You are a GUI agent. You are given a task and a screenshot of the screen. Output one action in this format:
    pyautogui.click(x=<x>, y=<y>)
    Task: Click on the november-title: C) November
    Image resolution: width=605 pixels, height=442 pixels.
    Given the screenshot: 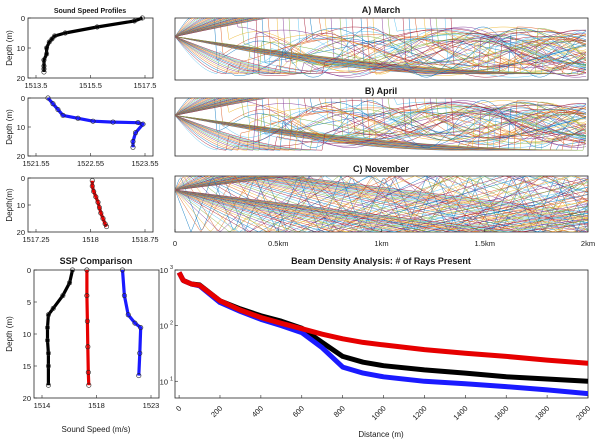 What is the action you would take?
    pyautogui.click(x=381, y=169)
    